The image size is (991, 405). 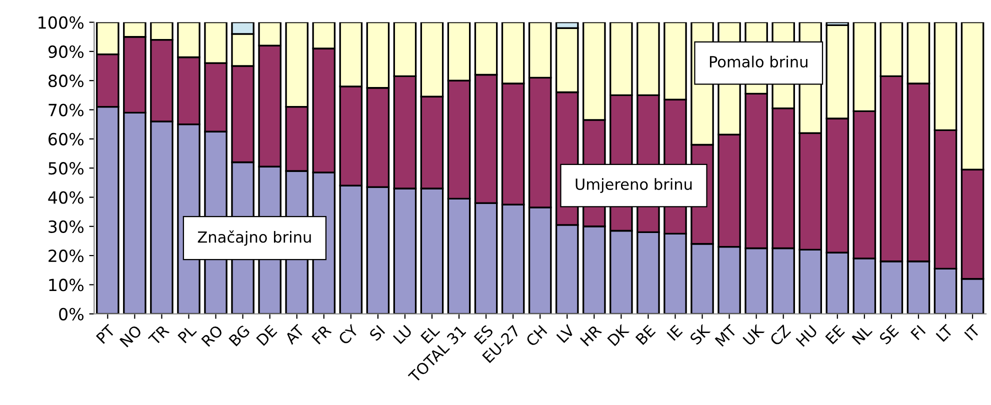 I want to click on y-tick-label: 10%, so click(x=66, y=285).